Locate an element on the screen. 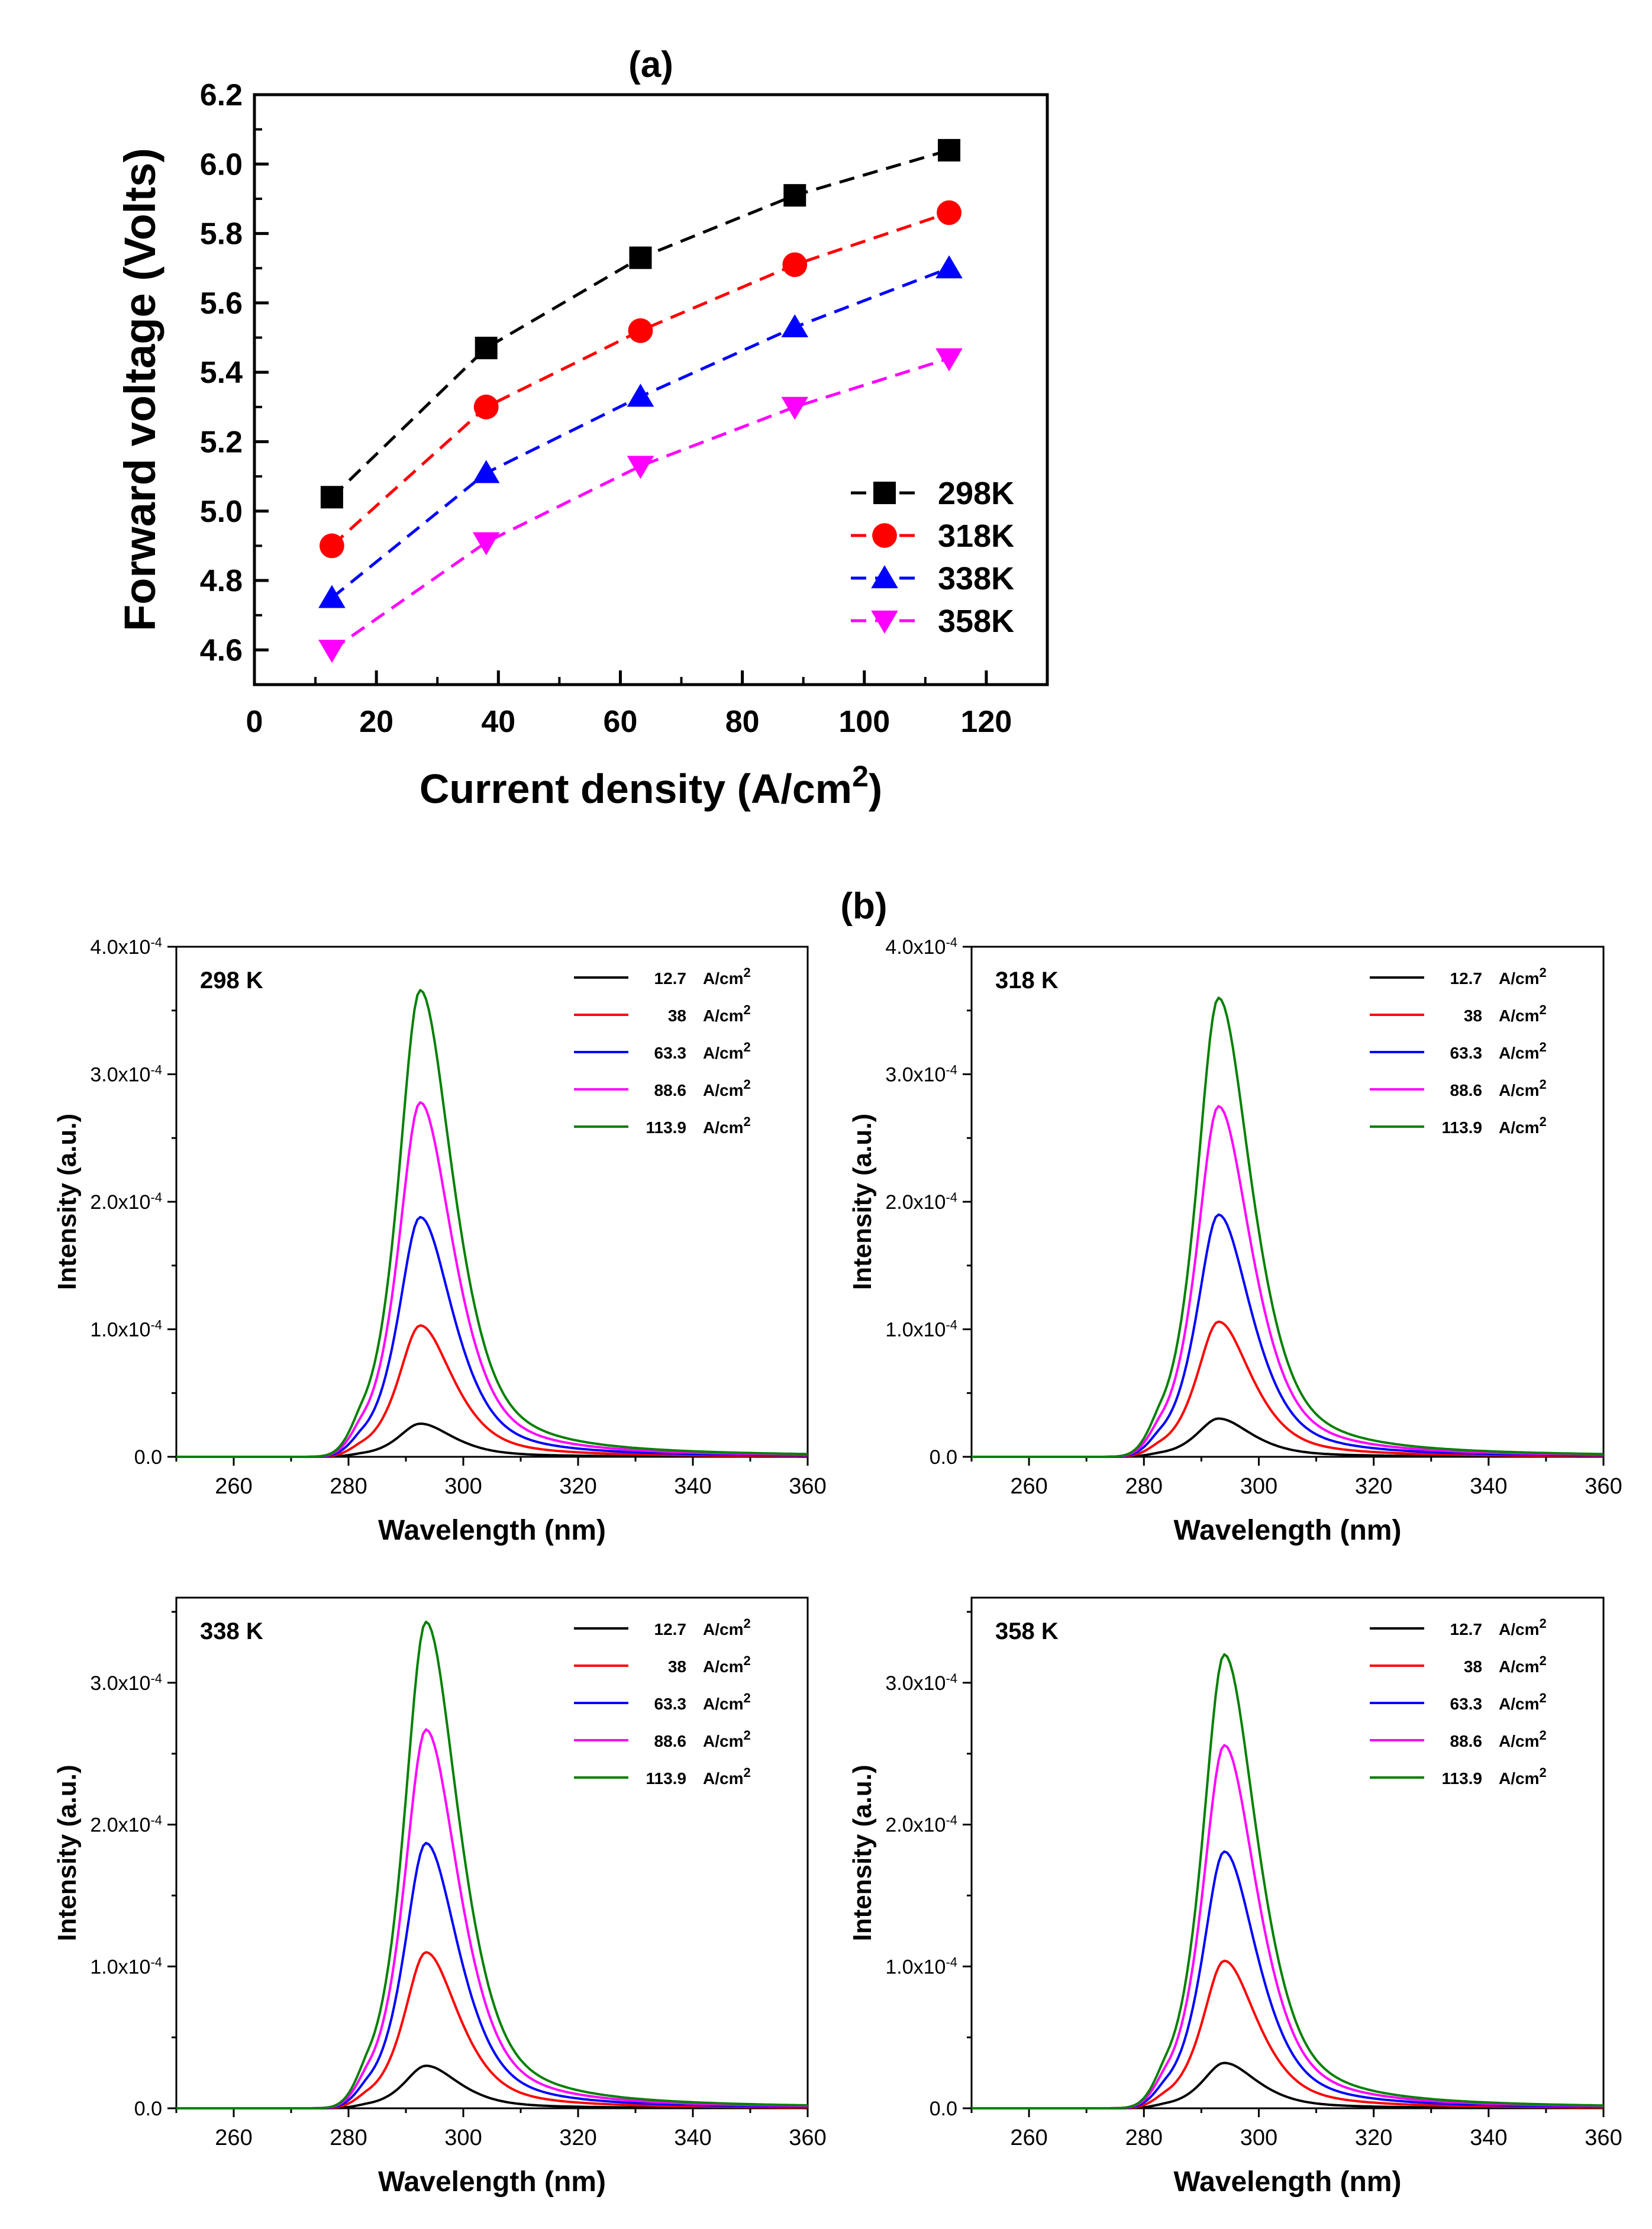 This screenshot has height=2229, width=1652. legend-marker-298K is located at coordinates (885, 493).